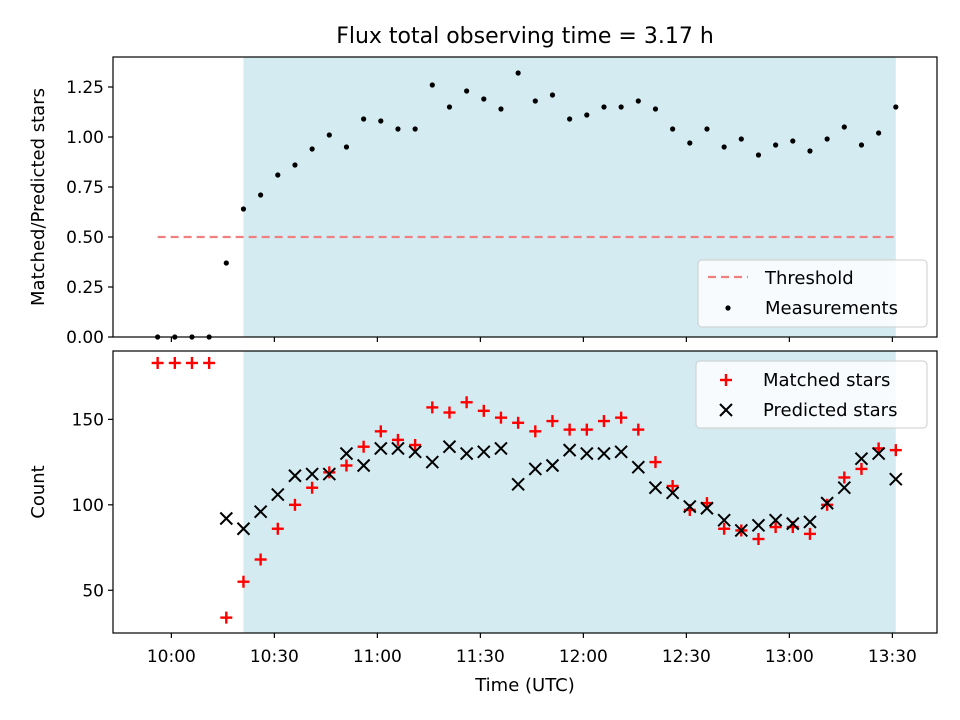 Image resolution: width=960 pixels, height=720 pixels. I want to click on x-tick-label: 11:30, so click(480, 657).